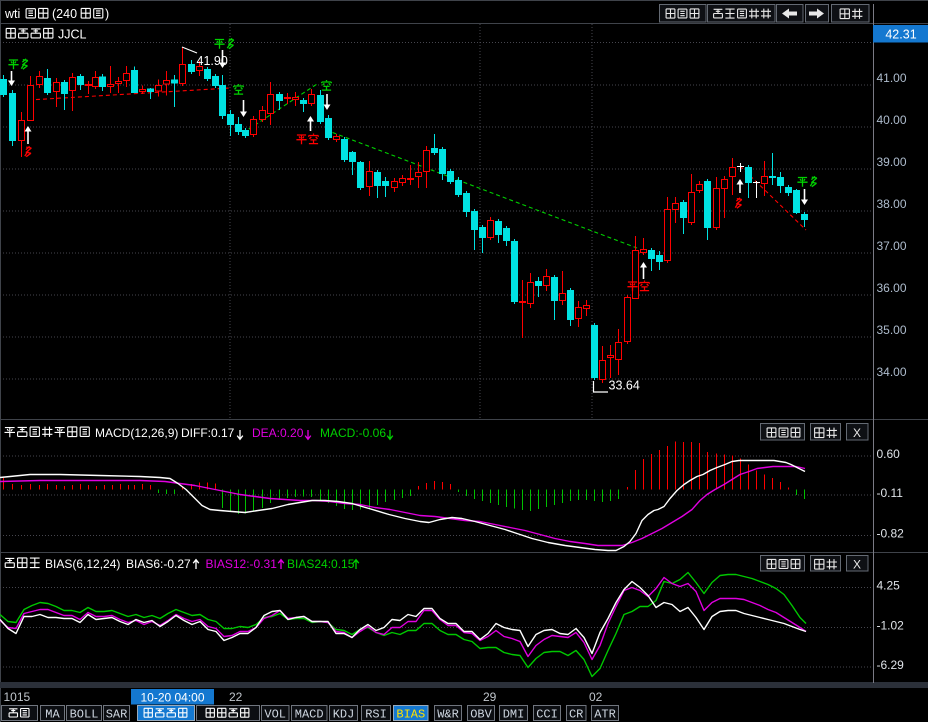 This screenshot has height=722, width=928. I want to click on svg-text: 36.00, so click(892, 288).